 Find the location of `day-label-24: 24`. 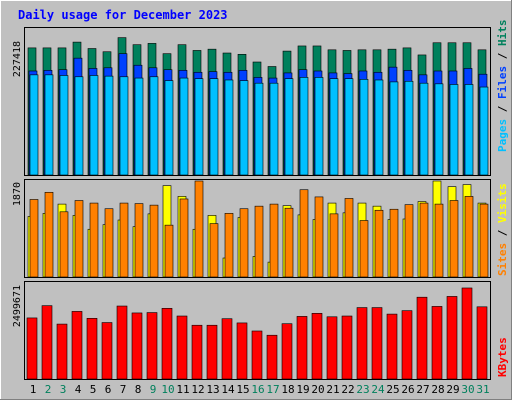

day-label-24: 24 is located at coordinates (378, 389).